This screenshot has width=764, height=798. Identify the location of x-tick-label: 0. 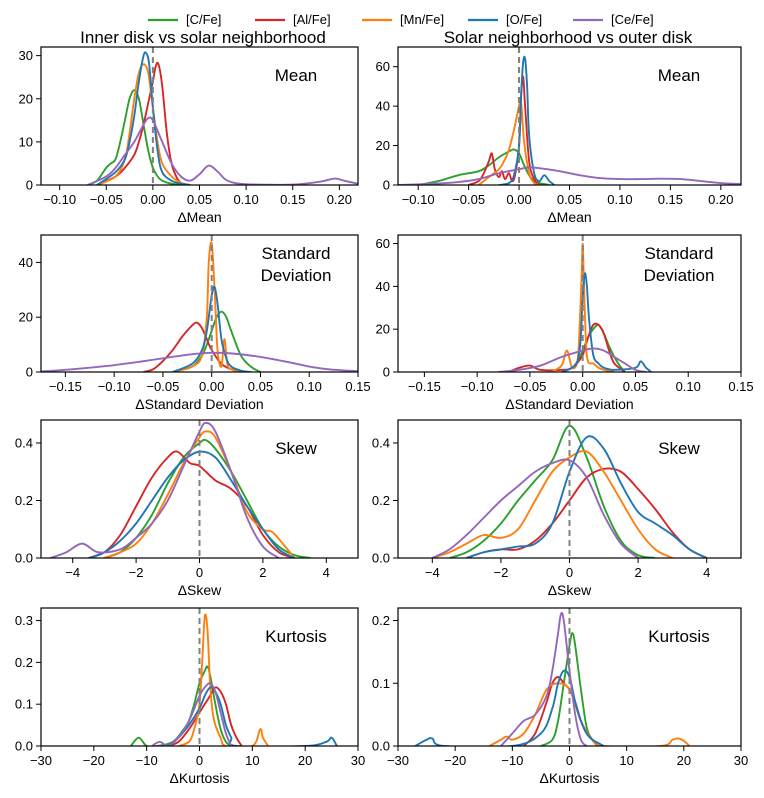
(569, 572).